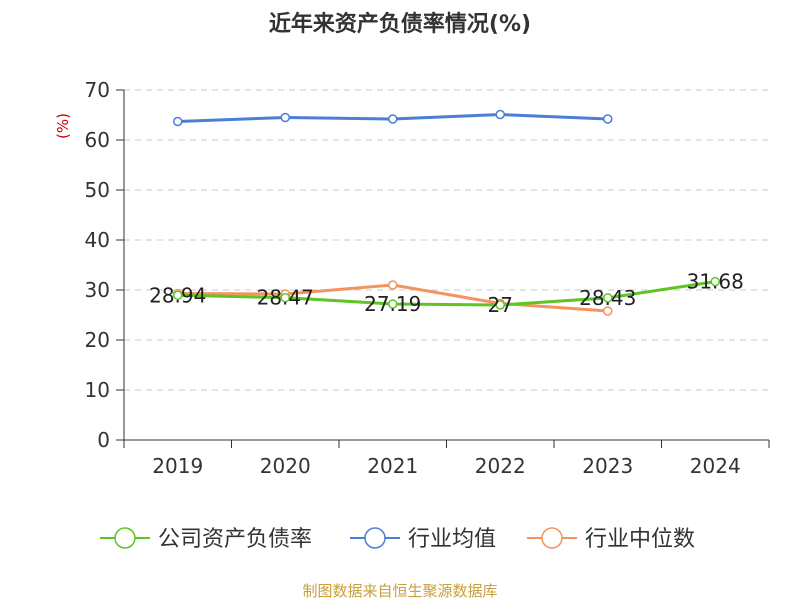  I want to click on data-label: 28.94, so click(177, 295).